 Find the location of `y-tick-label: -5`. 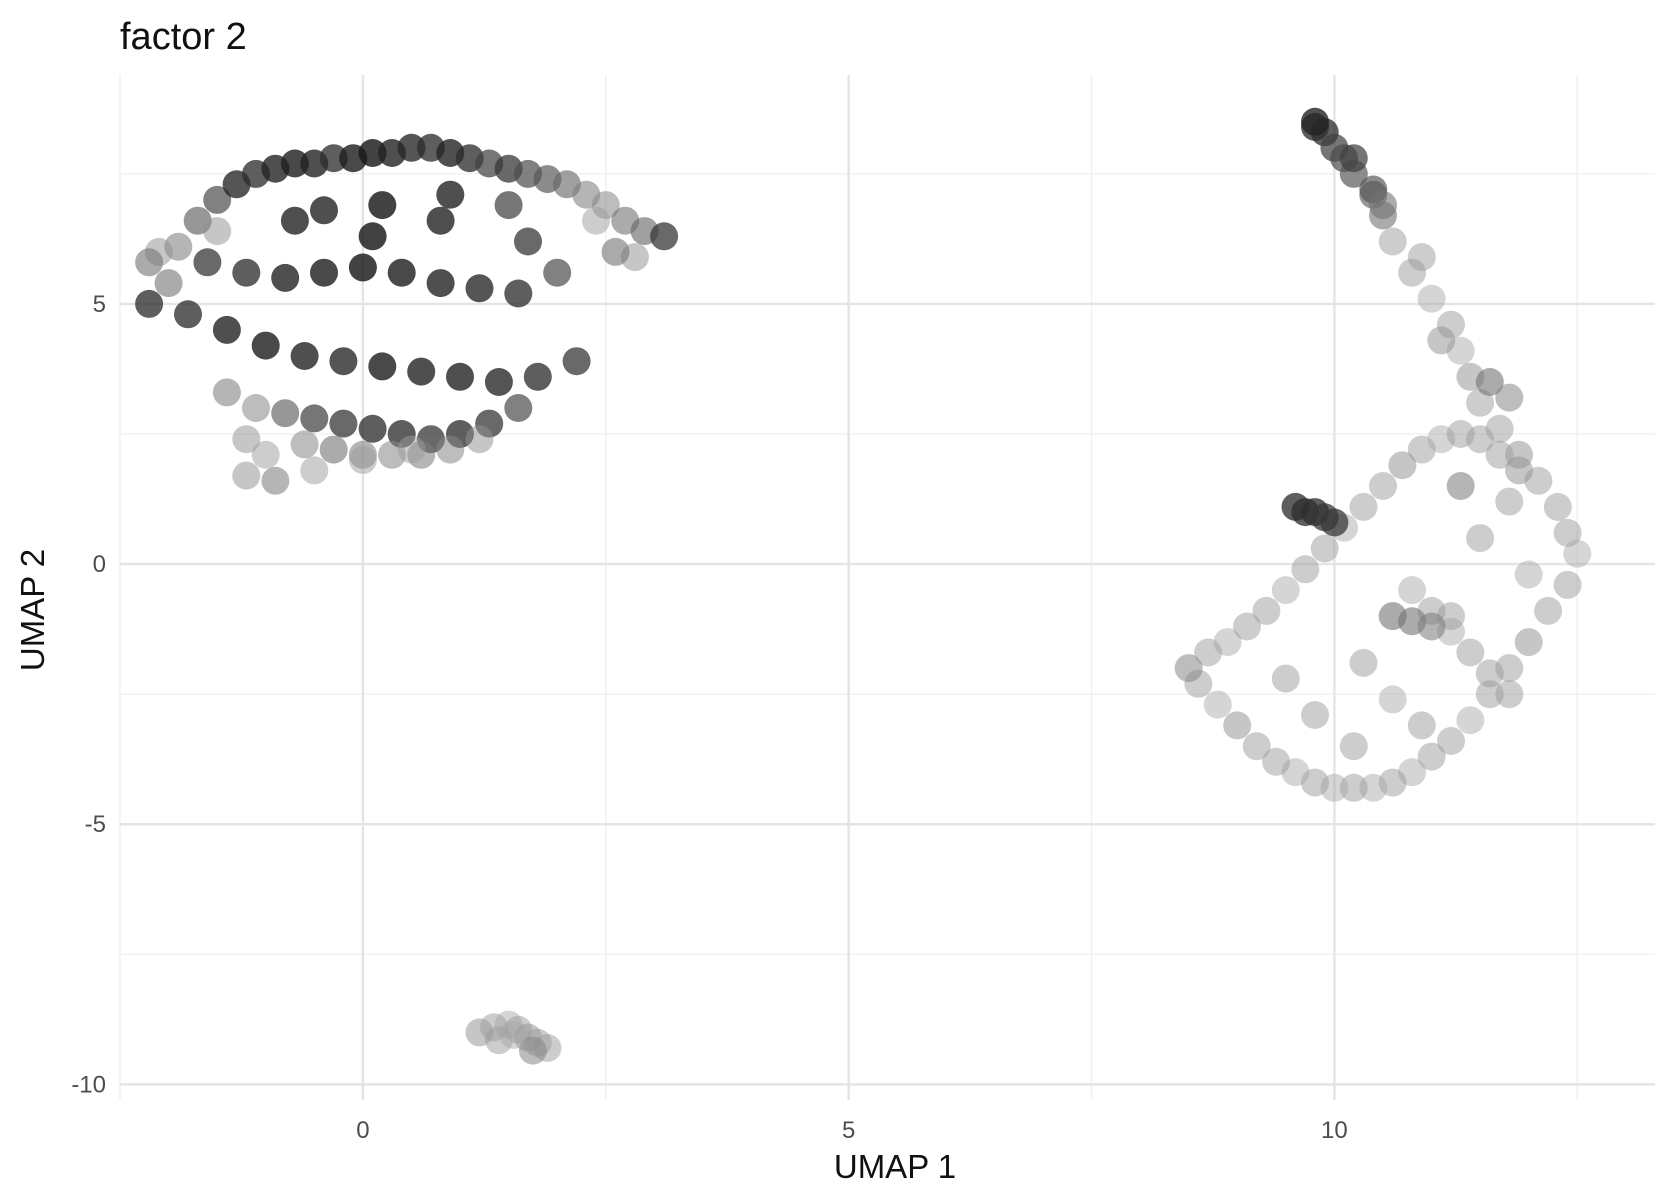

y-tick-label: -5 is located at coordinates (95, 824).